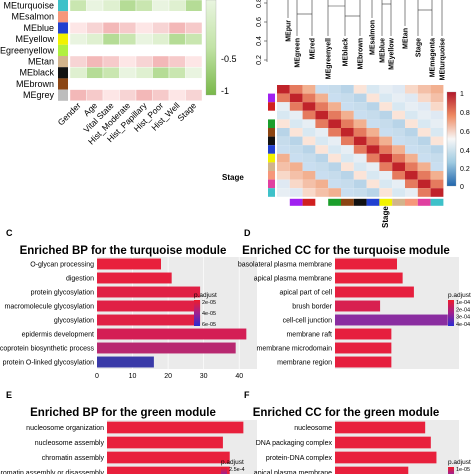 The image size is (474, 474). Describe the element at coordinates (361, 54) in the screenshot. I see `dendrogram-leaf-label: MEbrown` at that location.